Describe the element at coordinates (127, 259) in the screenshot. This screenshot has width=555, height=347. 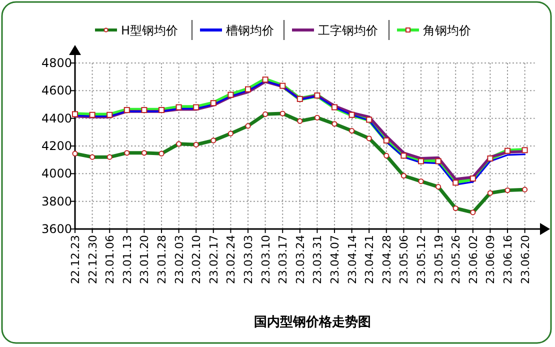
I see `x-tick-label: 23.01.13` at that location.